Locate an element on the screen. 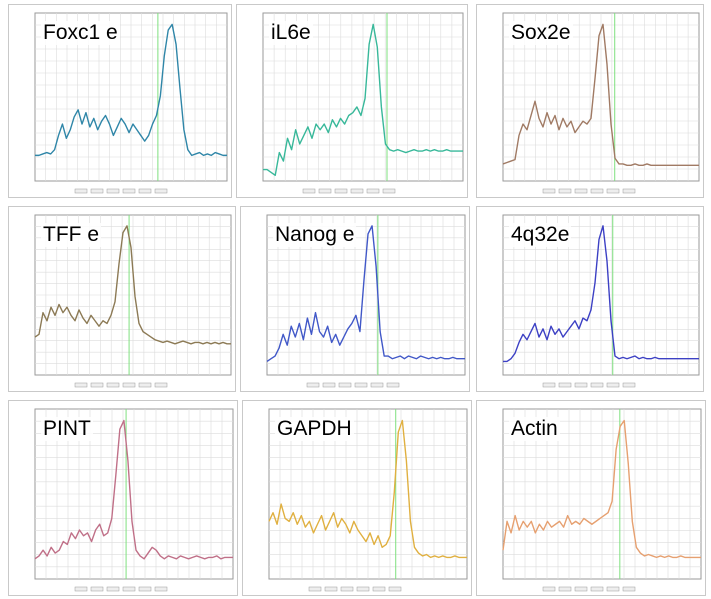  panel-title: Sox2e is located at coordinates (541, 33).